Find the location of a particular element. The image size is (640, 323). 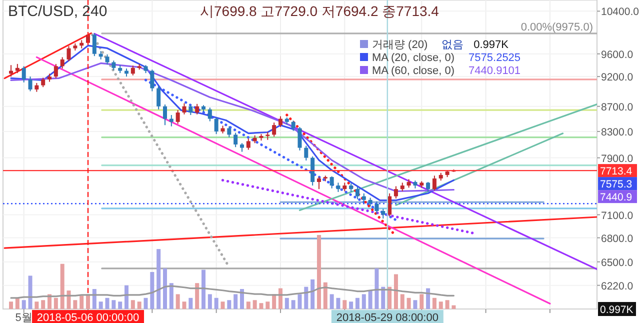

y-tick-label: 6500.0 is located at coordinates (617, 262).